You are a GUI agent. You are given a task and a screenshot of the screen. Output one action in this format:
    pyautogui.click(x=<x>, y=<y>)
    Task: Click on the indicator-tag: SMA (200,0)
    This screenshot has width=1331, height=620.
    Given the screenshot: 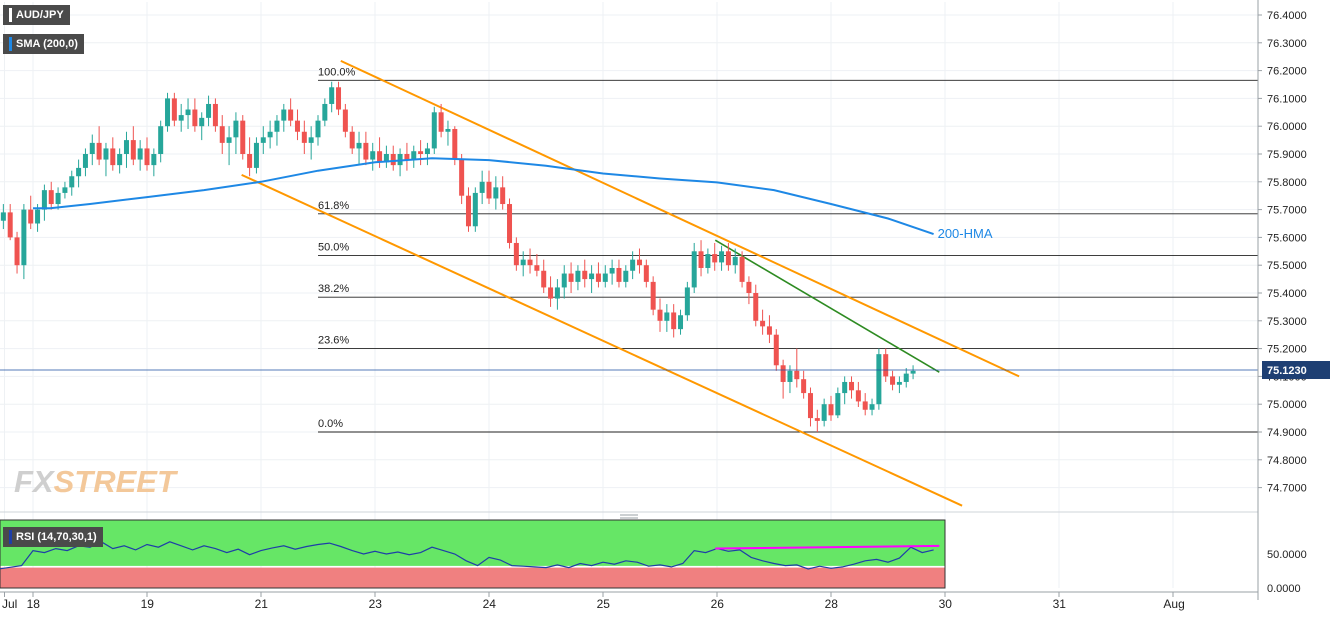 What is the action you would take?
    pyautogui.click(x=43, y=44)
    